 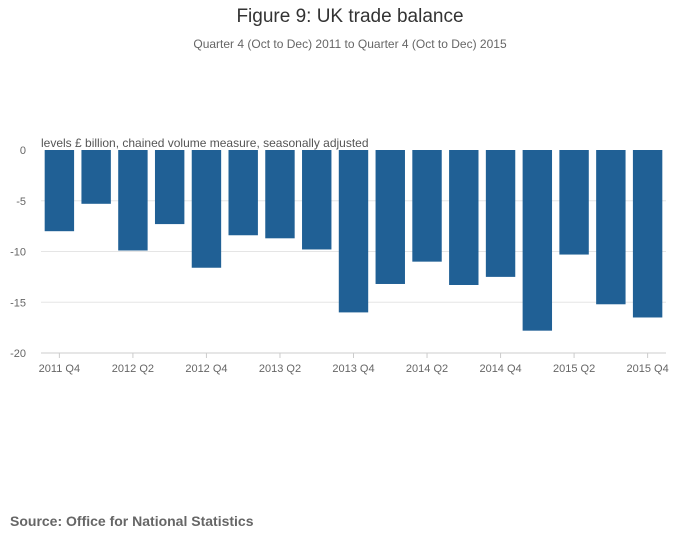 What do you see at coordinates (537, 240) in the screenshot?
I see `bar-2015-q1` at bounding box center [537, 240].